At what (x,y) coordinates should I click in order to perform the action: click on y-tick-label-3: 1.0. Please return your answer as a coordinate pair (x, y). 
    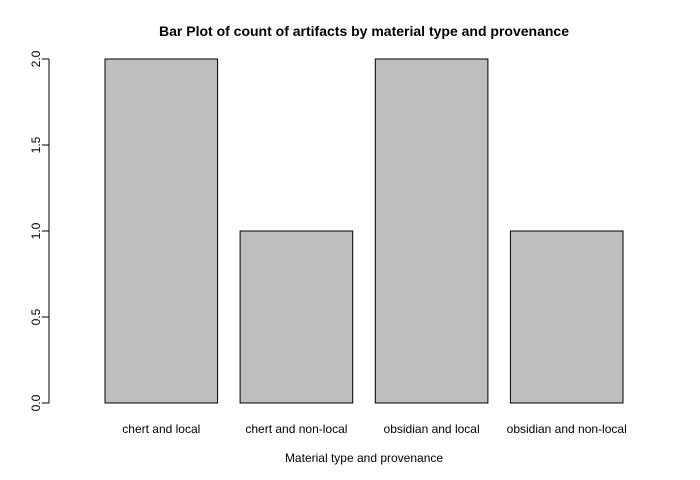
    Looking at the image, I should click on (36, 230).